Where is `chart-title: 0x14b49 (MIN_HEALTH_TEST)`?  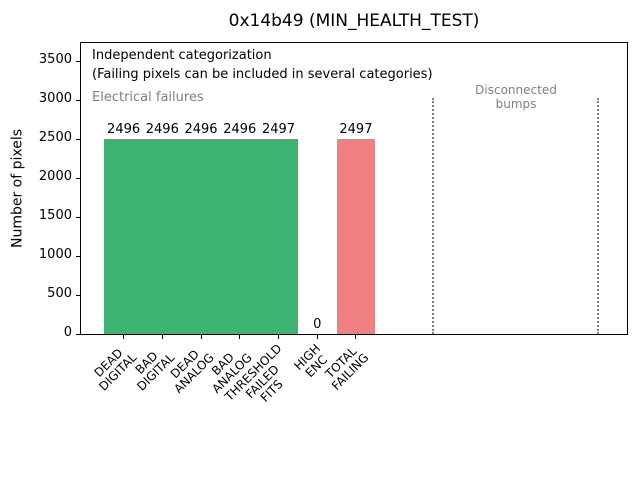 chart-title: 0x14b49 (MIN_HEALTH_TEST) is located at coordinates (354, 21).